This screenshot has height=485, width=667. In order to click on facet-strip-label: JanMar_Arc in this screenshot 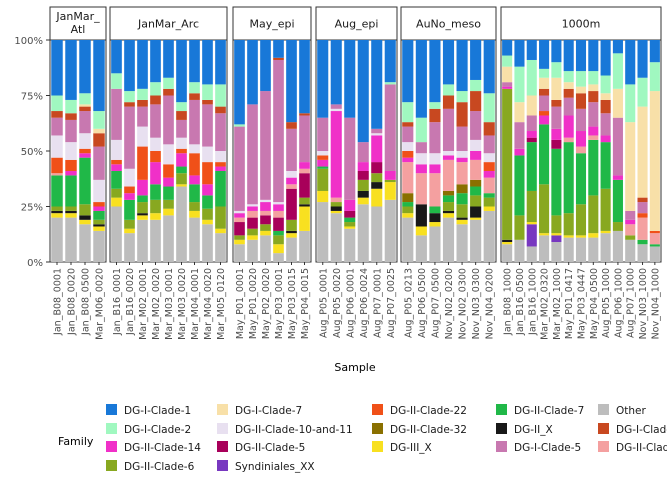, I will do `click(168, 24)`.